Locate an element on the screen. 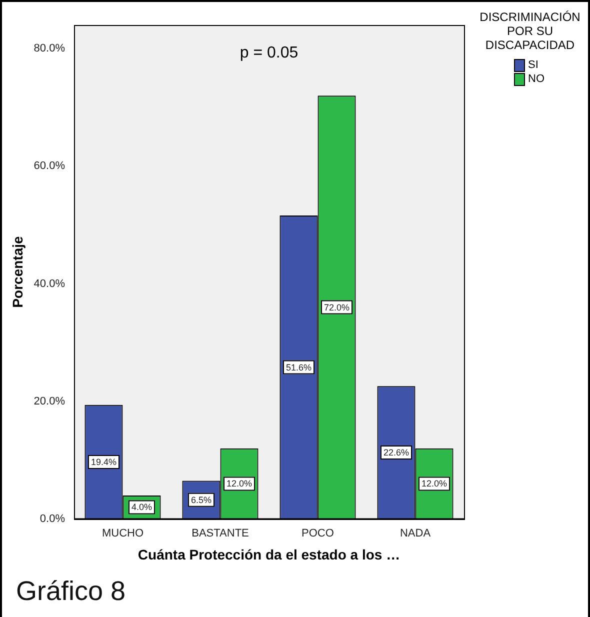  data-label: 51.6% is located at coordinates (299, 367).